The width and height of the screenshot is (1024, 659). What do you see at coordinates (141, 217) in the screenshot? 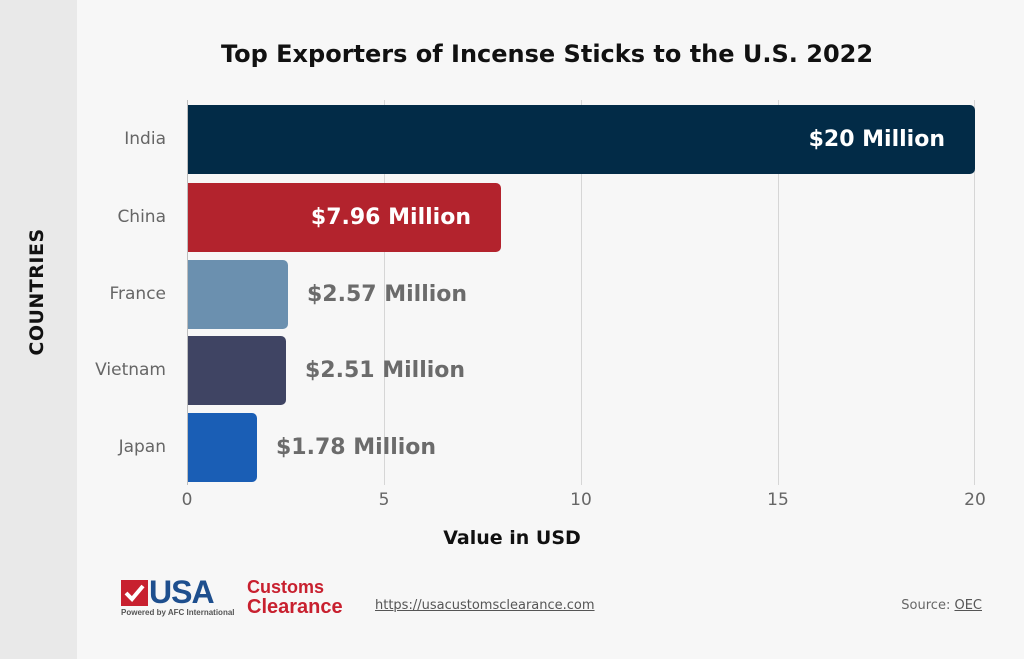
I see `category-label-china: China` at bounding box center [141, 217].